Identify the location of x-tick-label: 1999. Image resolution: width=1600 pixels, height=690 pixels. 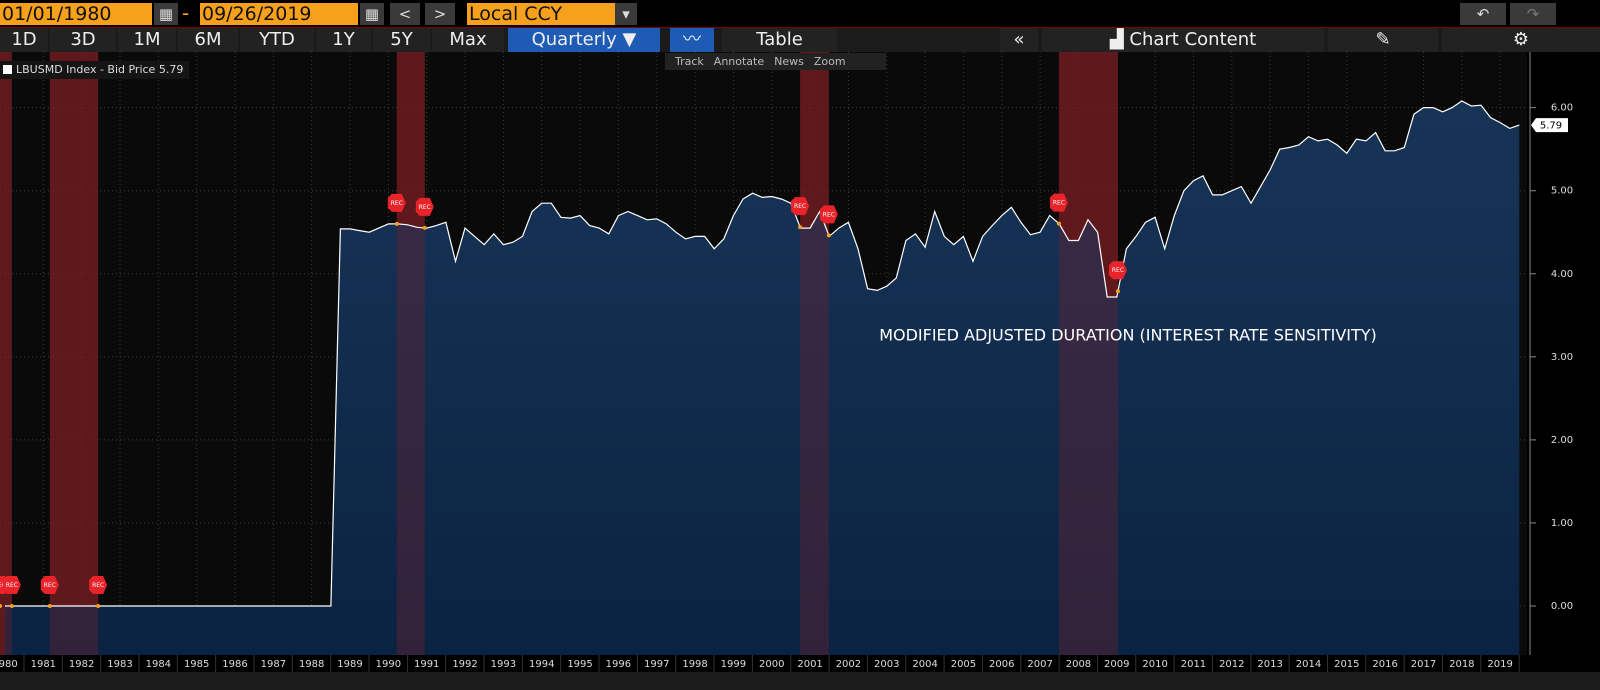
(733, 664).